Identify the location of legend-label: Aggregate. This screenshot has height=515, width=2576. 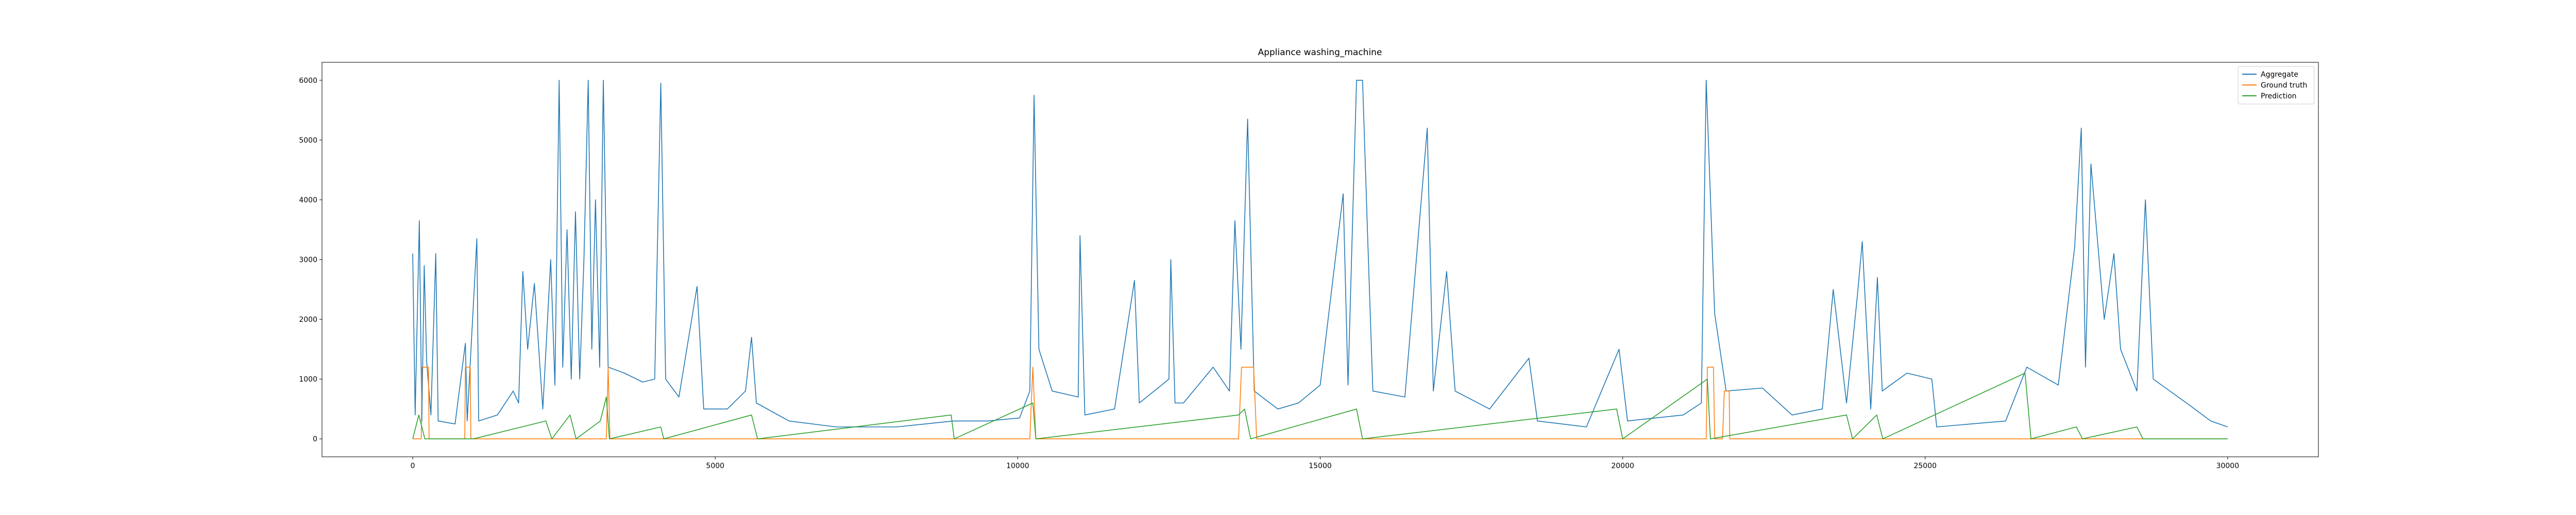
(2280, 75).